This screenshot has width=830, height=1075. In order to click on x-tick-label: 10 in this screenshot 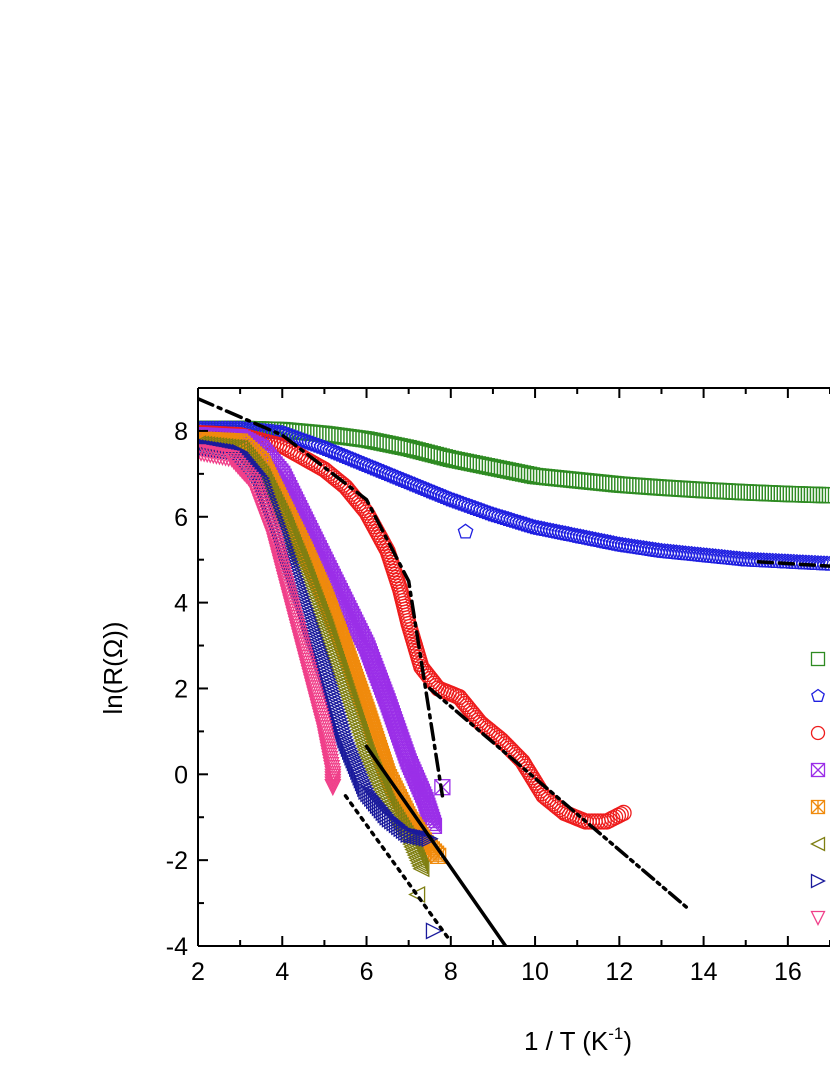, I will do `click(535, 972)`.